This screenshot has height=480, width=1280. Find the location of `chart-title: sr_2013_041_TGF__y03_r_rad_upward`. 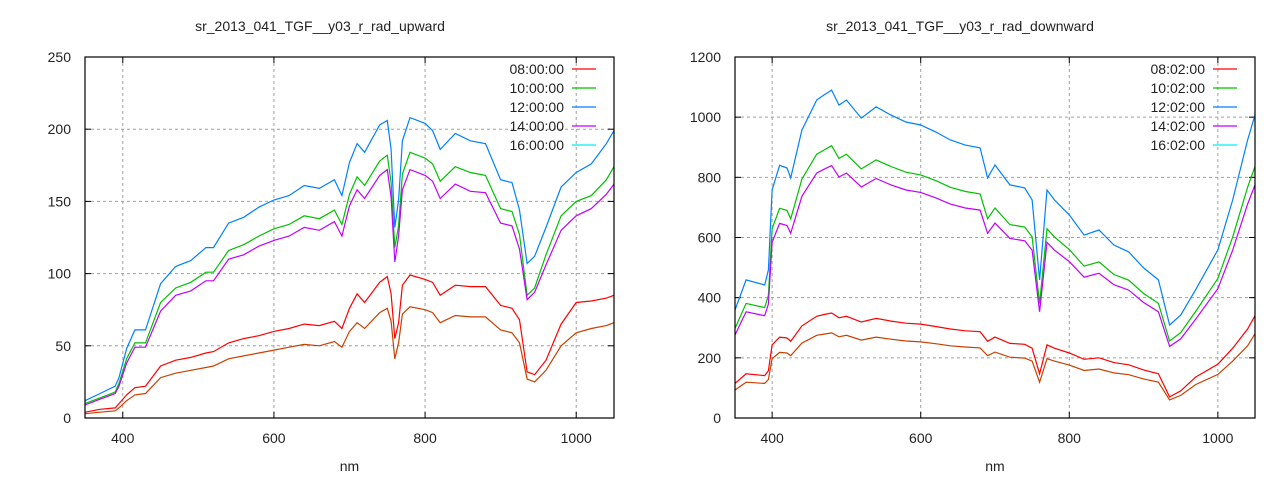

chart-title: sr_2013_041_TGF__y03_r_rad_upward is located at coordinates (320, 26).